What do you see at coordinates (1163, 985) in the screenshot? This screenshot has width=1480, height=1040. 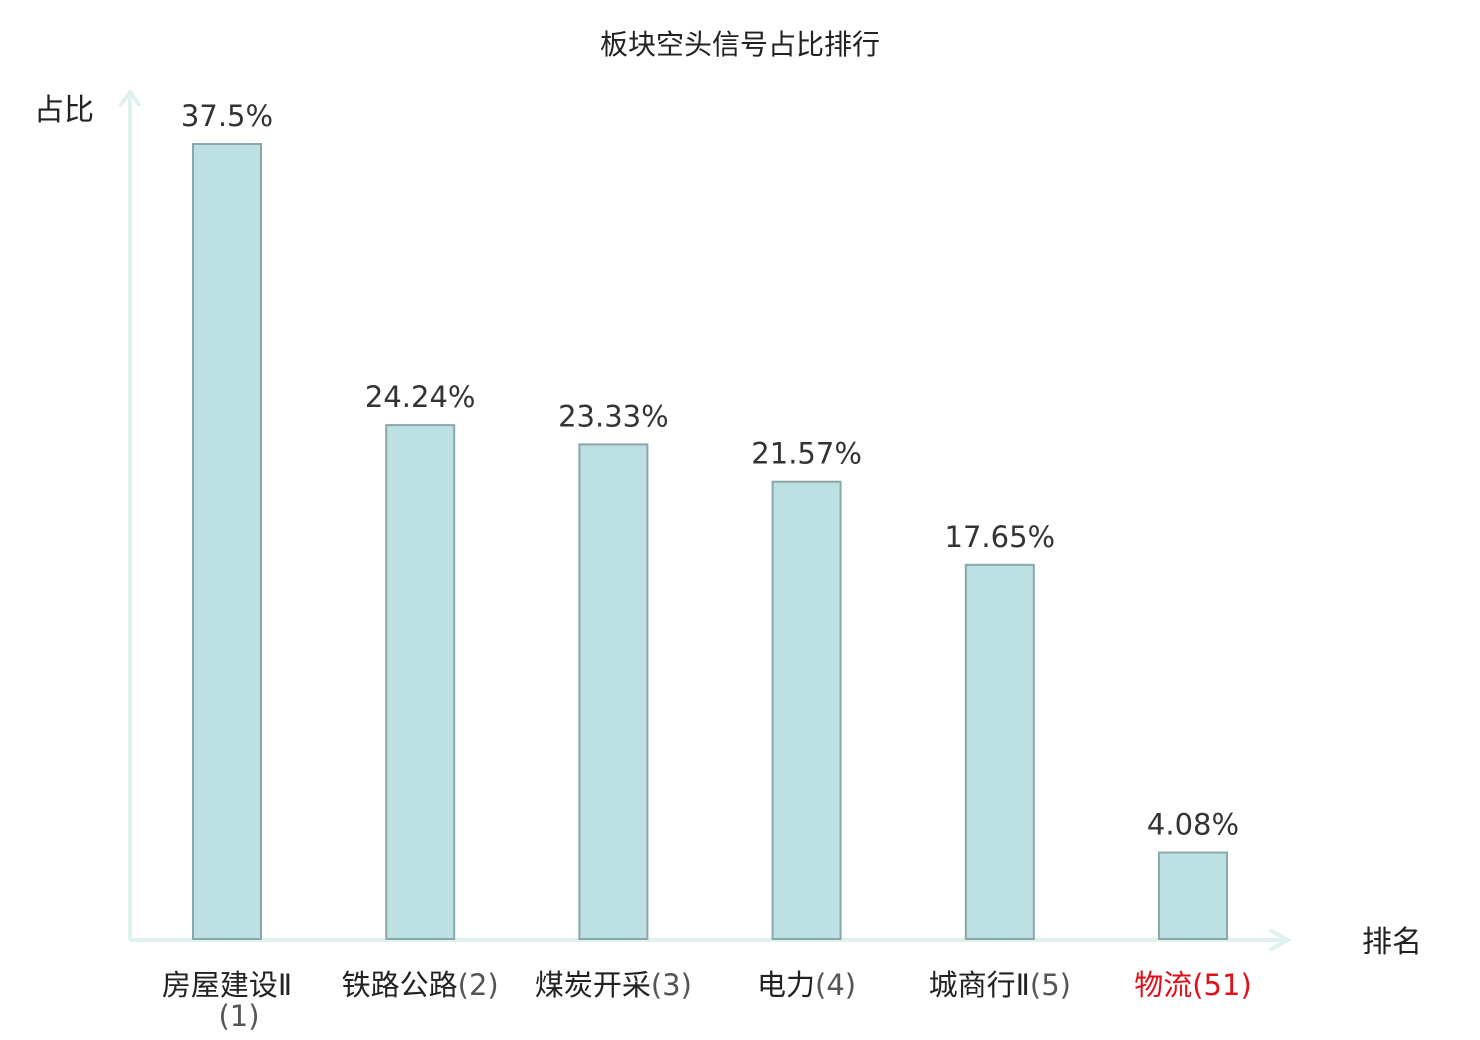 I see `category-name-6: 物流` at bounding box center [1163, 985].